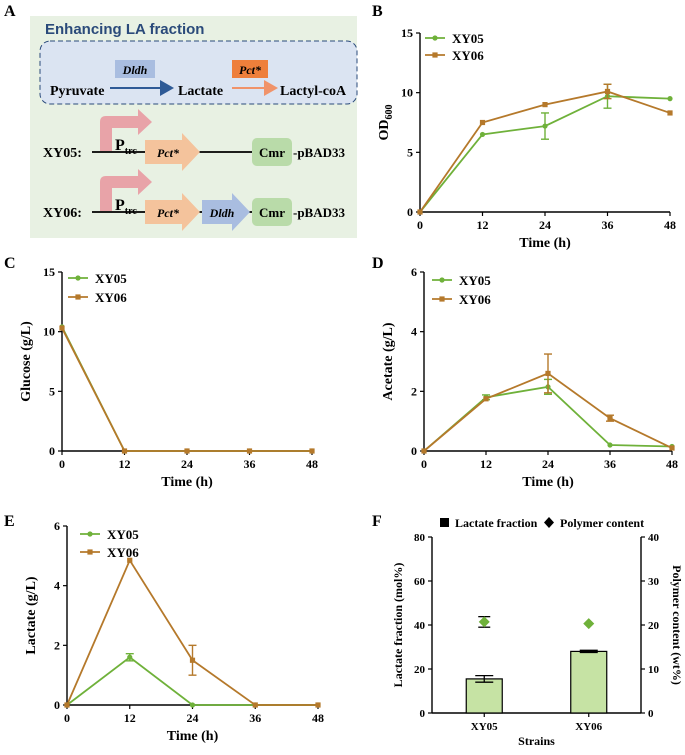  Describe the element at coordinates (186, 389) in the screenshot. I see `series-line-xy05` at that location.